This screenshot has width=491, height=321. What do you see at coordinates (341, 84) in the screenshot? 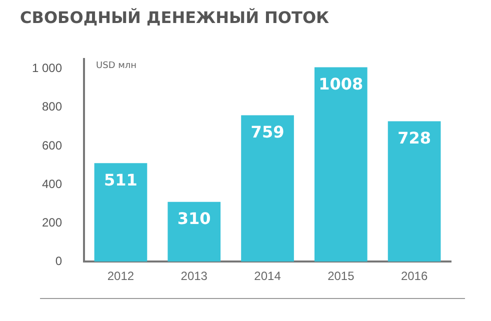
I see `data-label: 1008` at bounding box center [341, 84].